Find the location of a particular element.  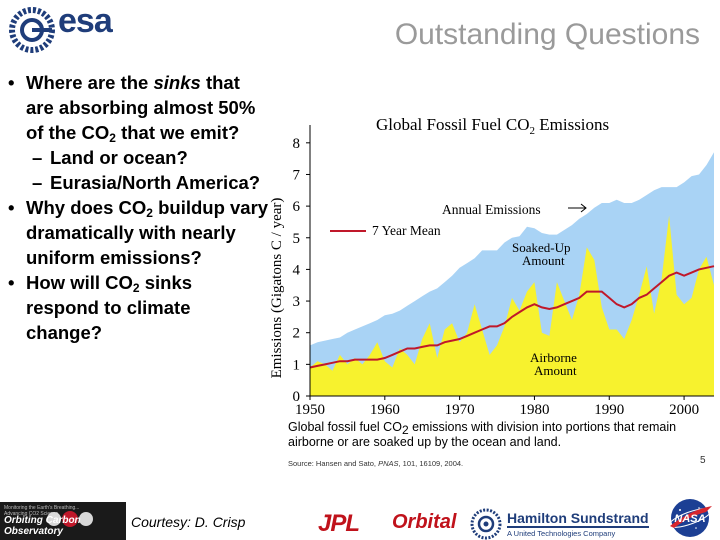

annotation-airborne-2: Amount is located at coordinates (555, 370).